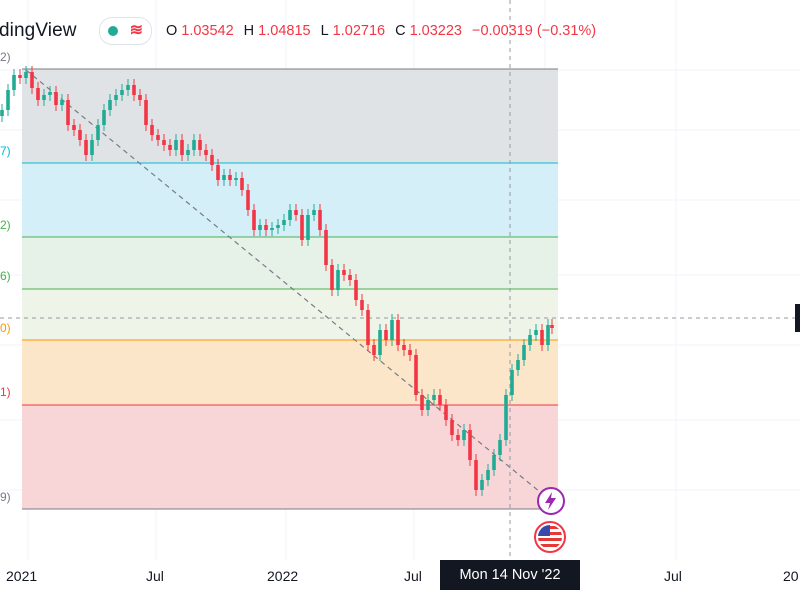 The height and width of the screenshot is (600, 800). What do you see at coordinates (5, 225) in the screenshot?
I see `fib-label-3: 2)` at bounding box center [5, 225].